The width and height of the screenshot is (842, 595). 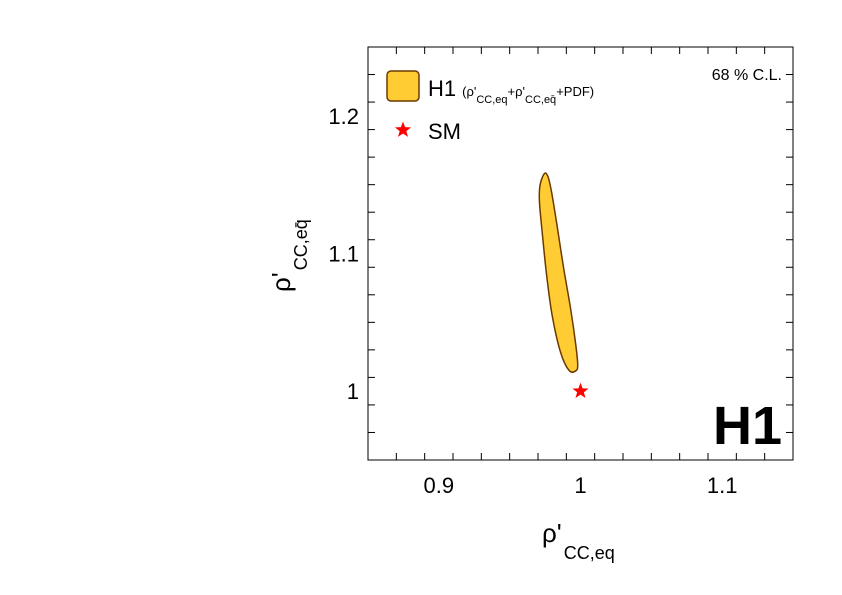 What do you see at coordinates (439, 485) in the screenshot?
I see `x-tick-label: 0.9` at bounding box center [439, 485].